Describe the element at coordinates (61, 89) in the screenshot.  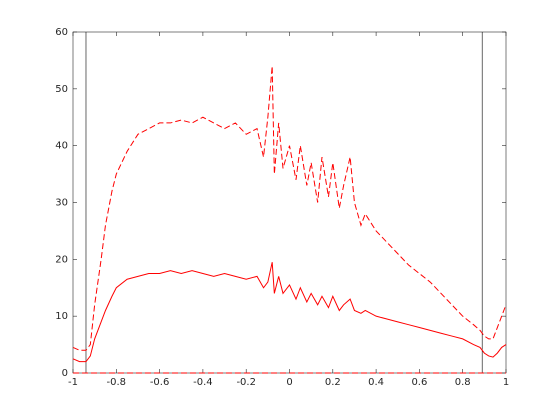
I see `y-tick-label: 50` at that location.